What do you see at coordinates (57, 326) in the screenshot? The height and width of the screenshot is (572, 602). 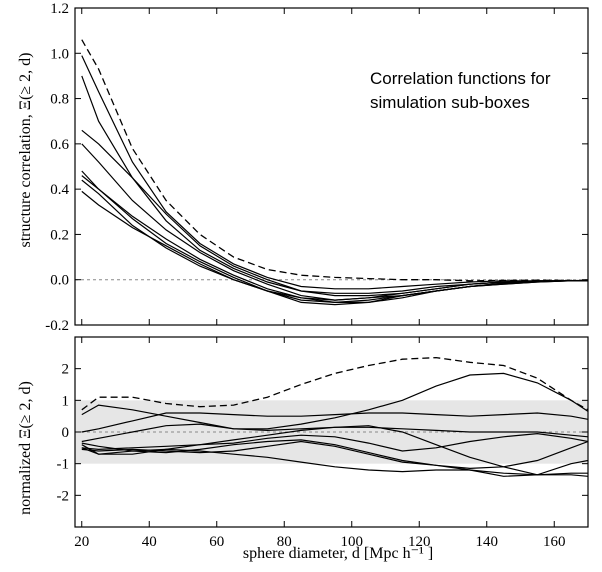 I see `top-y-tick-label: -0.2` at bounding box center [57, 326].